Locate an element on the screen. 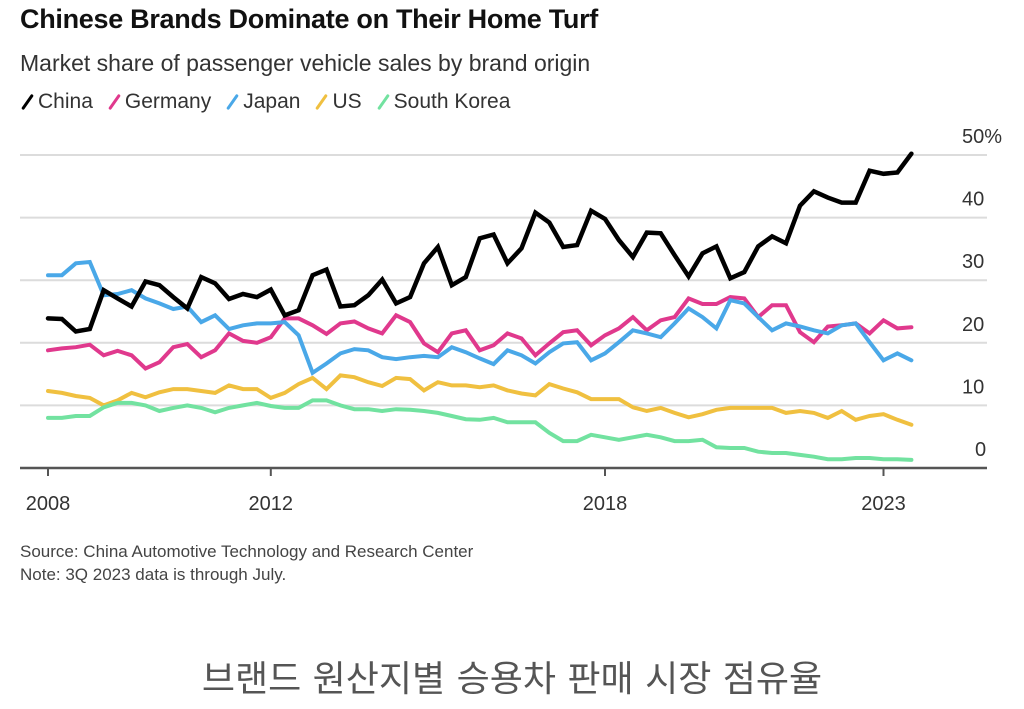 Image resolution: width=1024 pixels, height=709 pixels. y-tick-label: 10 is located at coordinates (973, 387).